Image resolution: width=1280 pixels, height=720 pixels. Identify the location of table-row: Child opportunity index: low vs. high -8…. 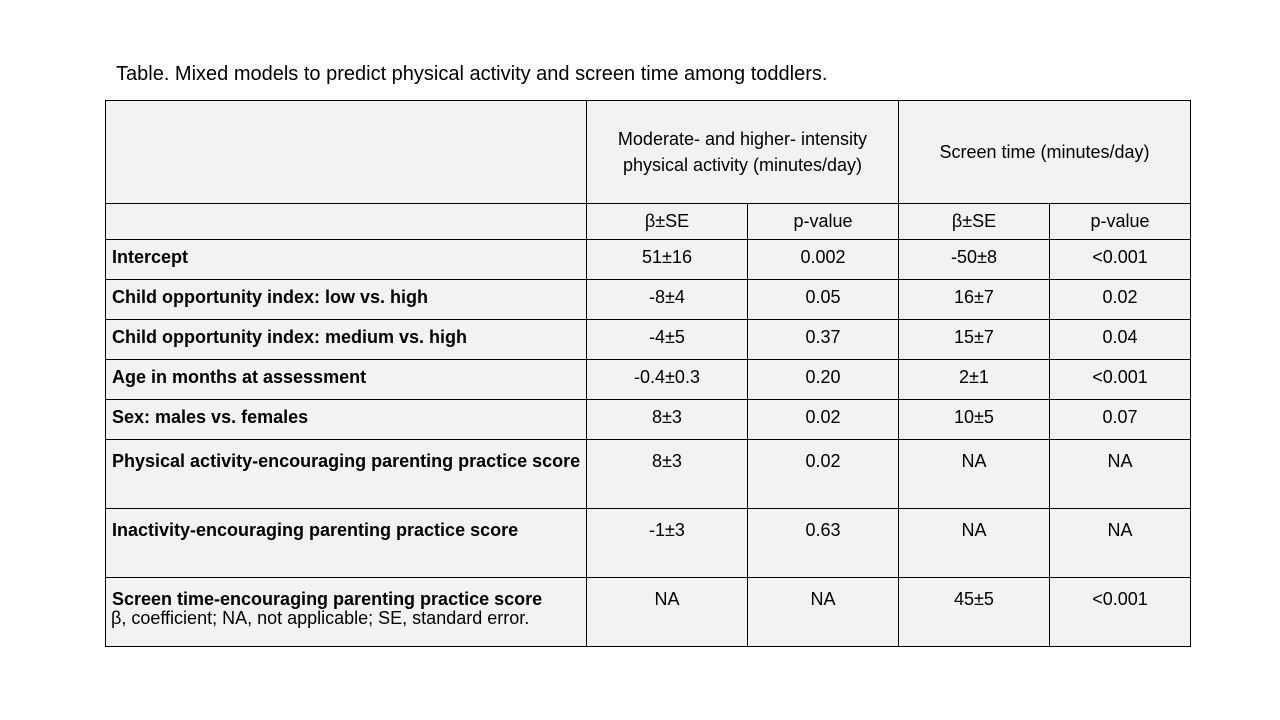
(648, 299).